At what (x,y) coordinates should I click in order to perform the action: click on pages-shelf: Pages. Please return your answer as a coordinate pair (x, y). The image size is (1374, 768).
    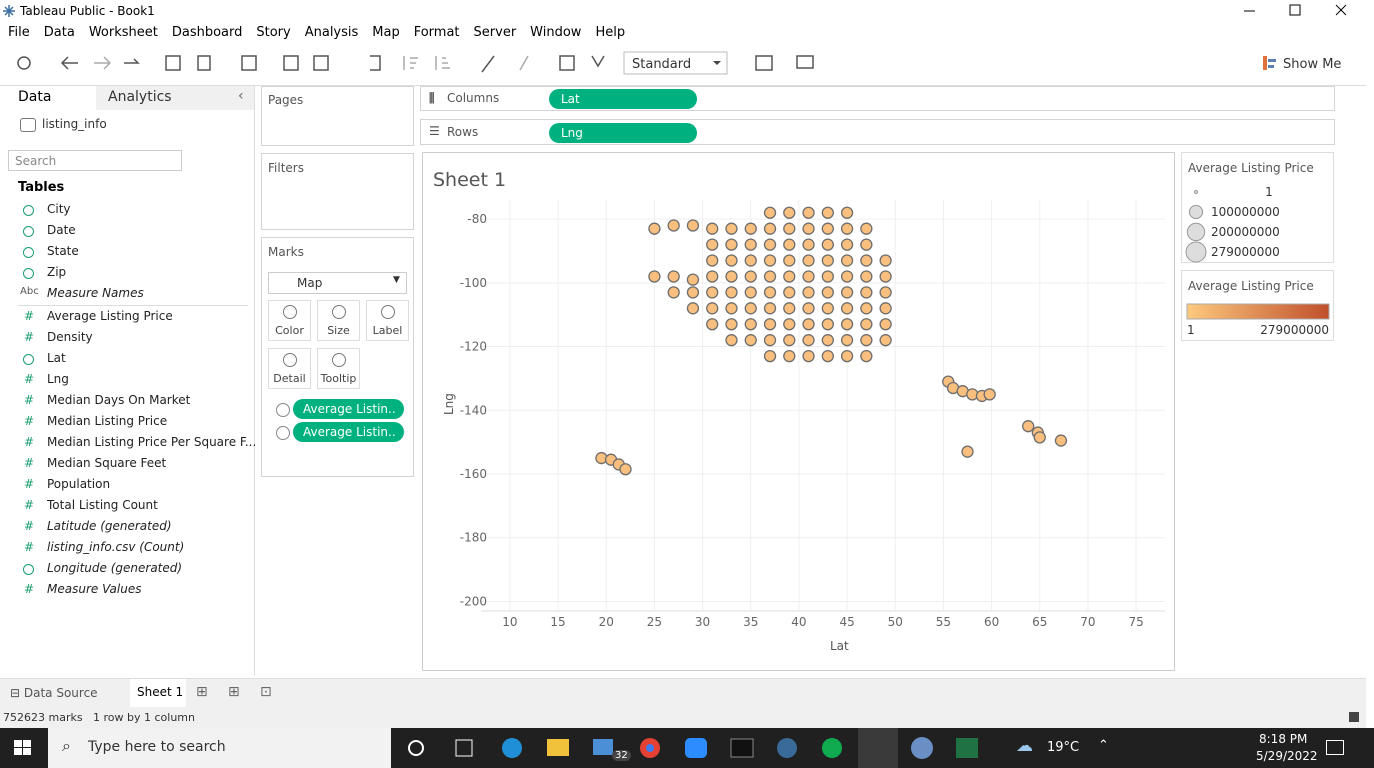
    Looking at the image, I should click on (337, 116).